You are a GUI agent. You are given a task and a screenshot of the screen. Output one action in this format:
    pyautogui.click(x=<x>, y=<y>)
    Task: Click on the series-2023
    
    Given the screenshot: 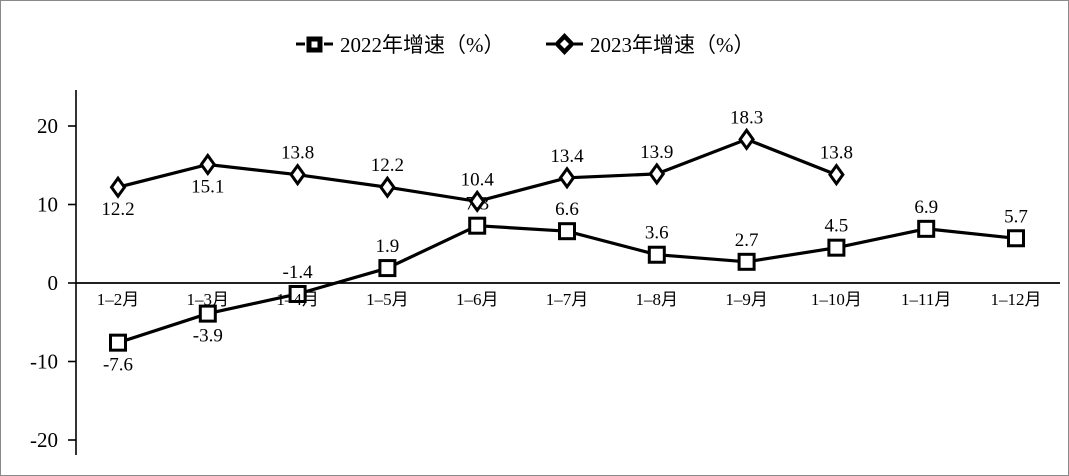 What is the action you would take?
    pyautogui.click(x=477, y=170)
    